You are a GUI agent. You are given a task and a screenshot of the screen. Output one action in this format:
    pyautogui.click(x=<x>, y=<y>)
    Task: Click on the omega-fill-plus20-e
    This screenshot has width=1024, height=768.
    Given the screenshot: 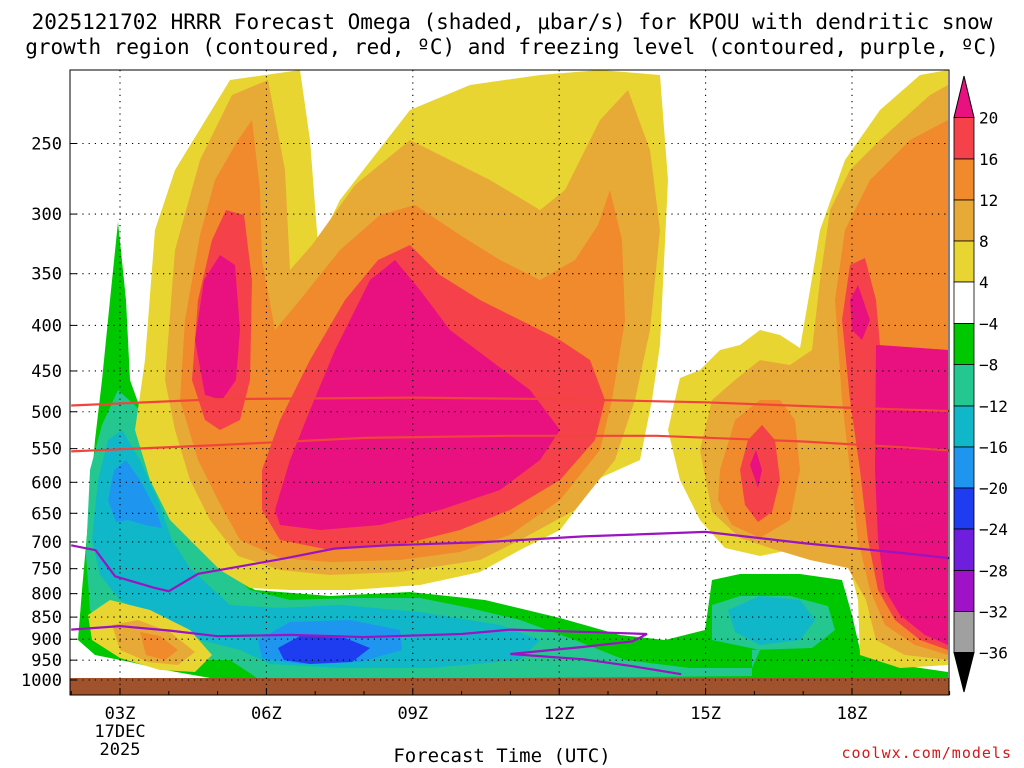 What is the action you would take?
    pyautogui.click(x=911, y=495)
    